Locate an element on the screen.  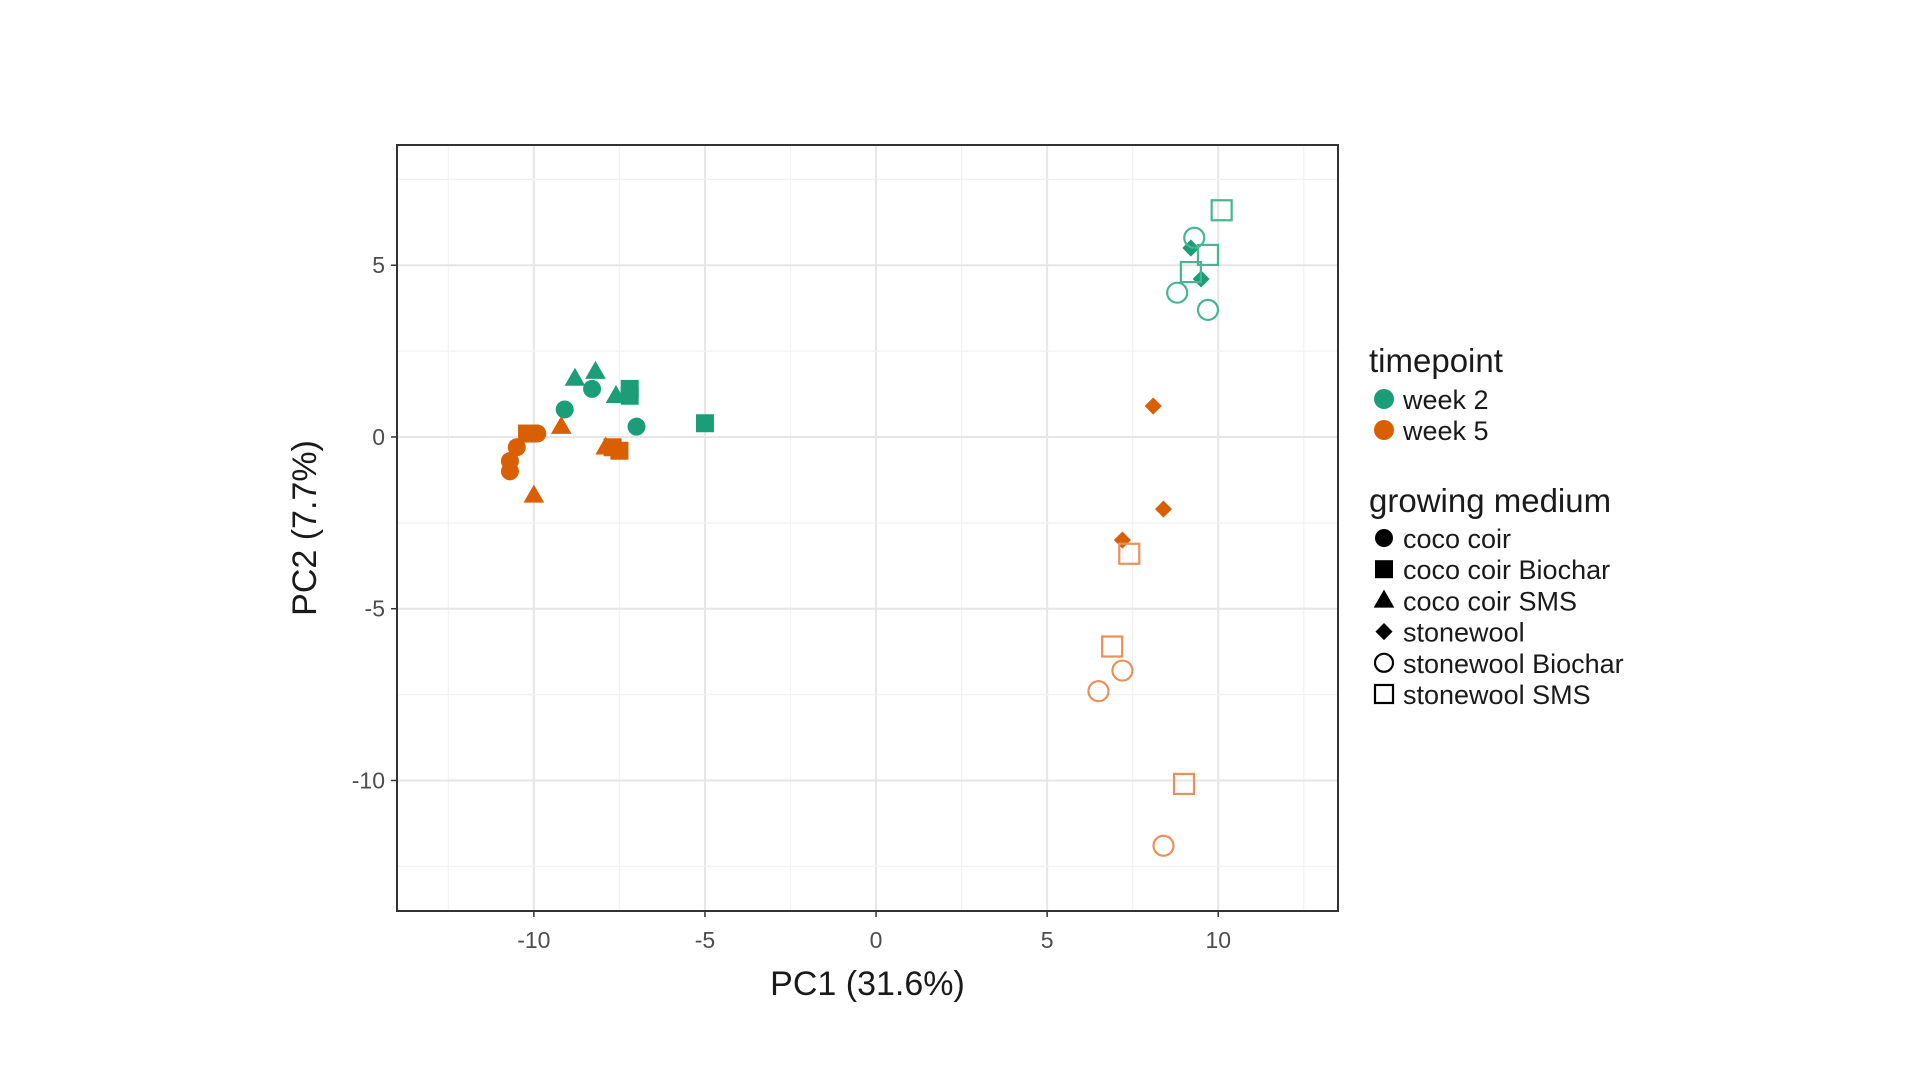
legend-label-week-2: week 2 is located at coordinates (1445, 400).